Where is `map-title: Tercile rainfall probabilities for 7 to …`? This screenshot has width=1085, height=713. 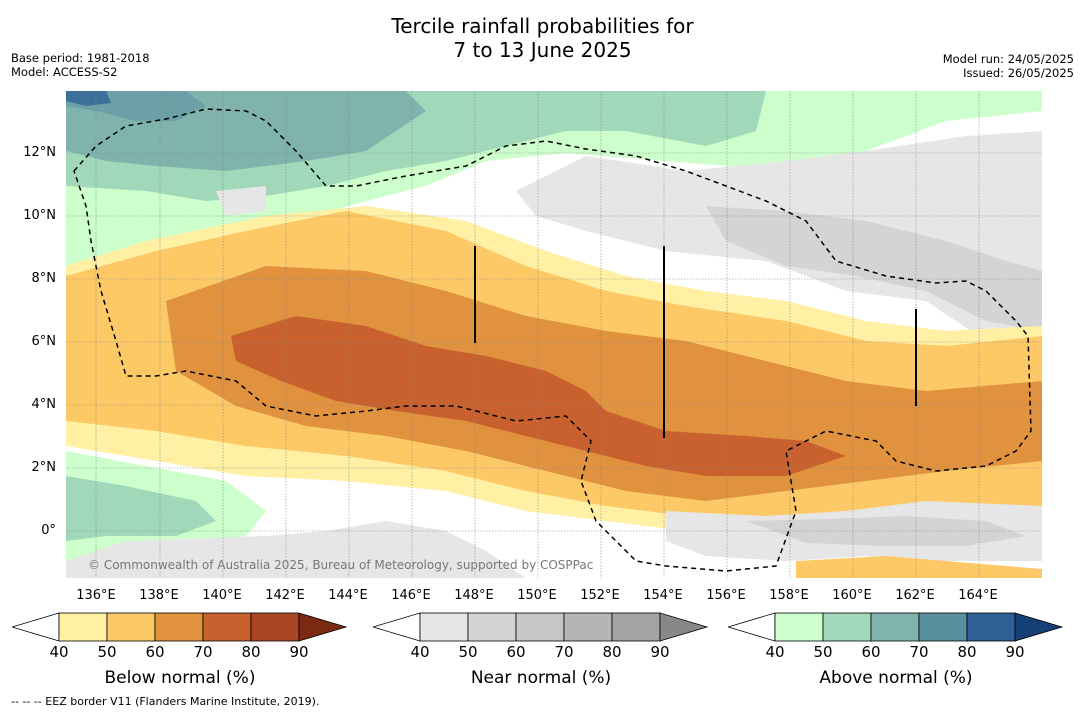 map-title: Tercile rainfall probabilities for 7 to … is located at coordinates (542, 38).